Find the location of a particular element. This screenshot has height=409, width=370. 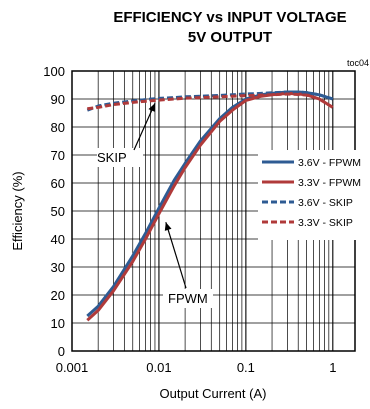

figure-id: toc04 is located at coordinates (358, 63).